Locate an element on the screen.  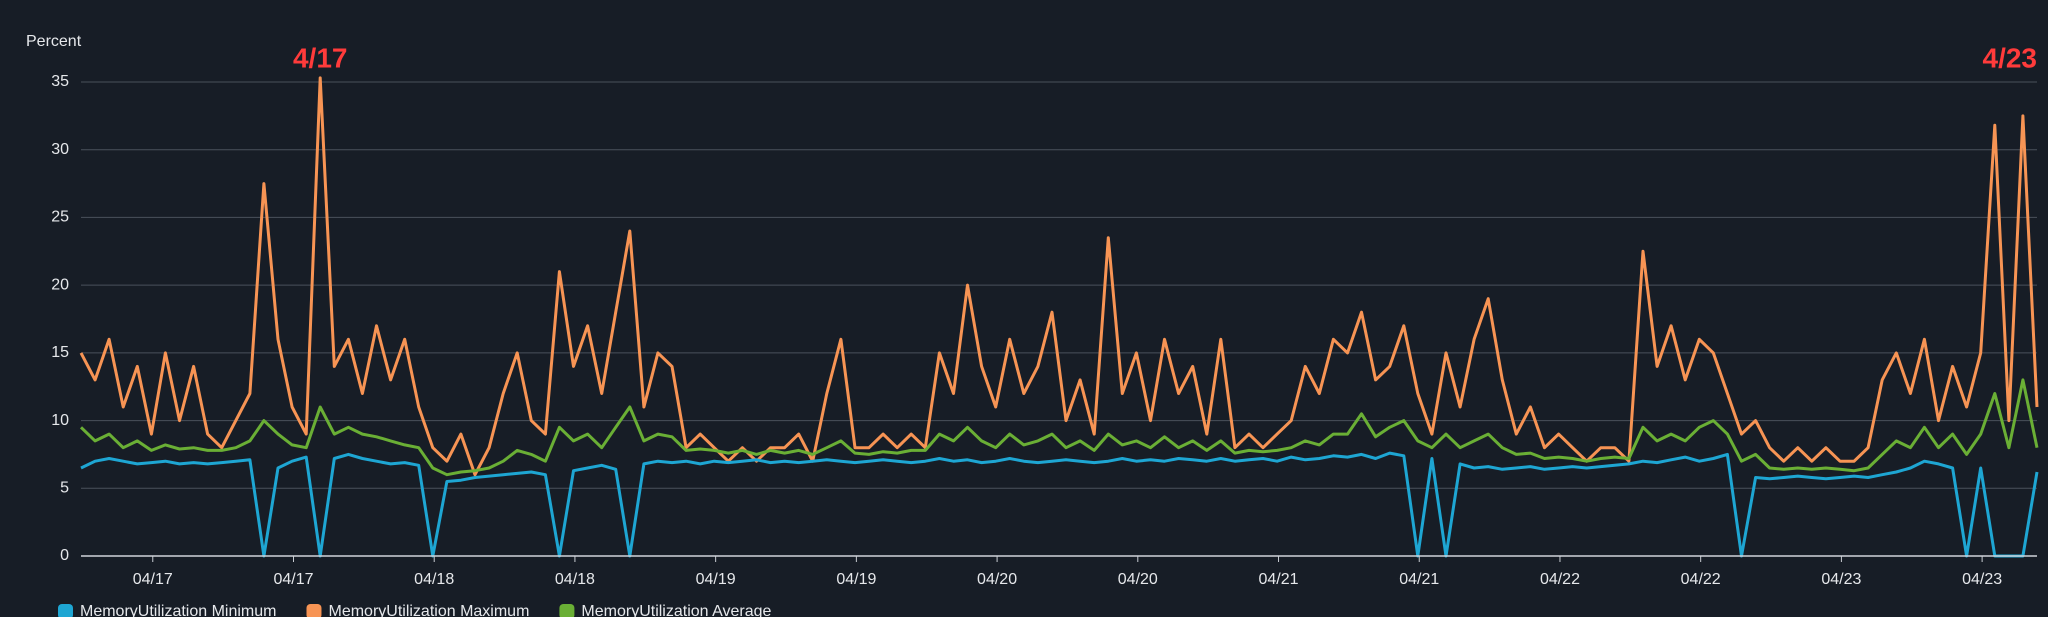
y-tick-label: 10 is located at coordinates (60, 420).